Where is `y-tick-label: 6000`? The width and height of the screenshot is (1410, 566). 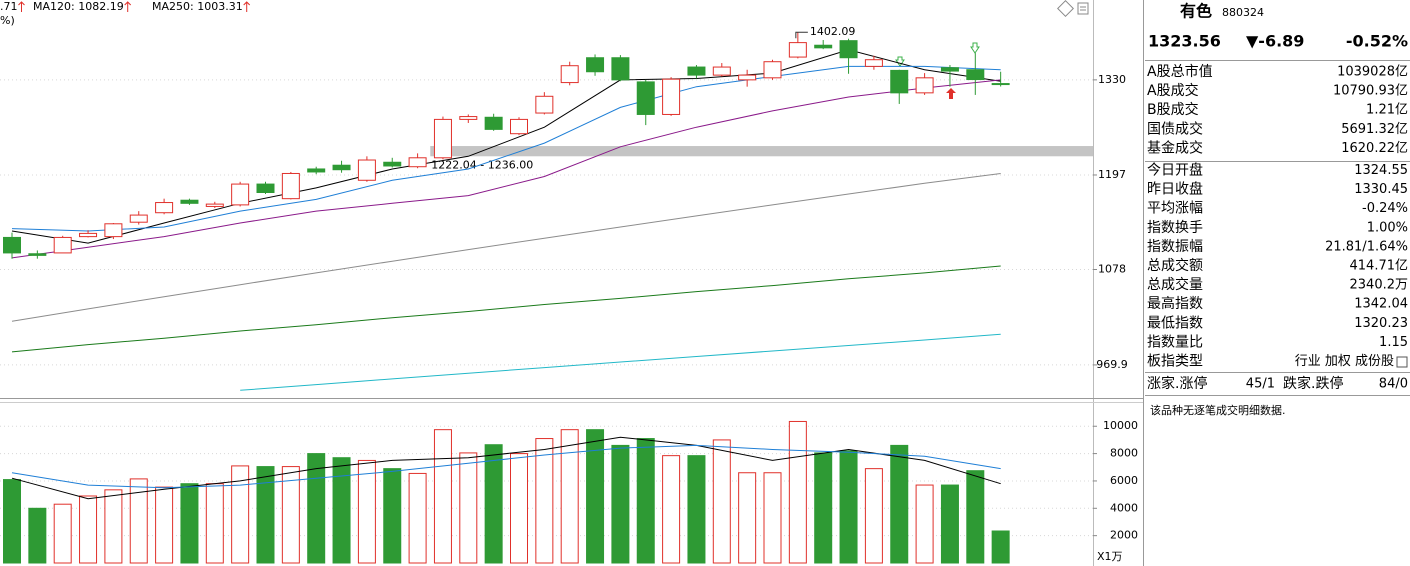 y-tick-label: 6000 is located at coordinates (1124, 480).